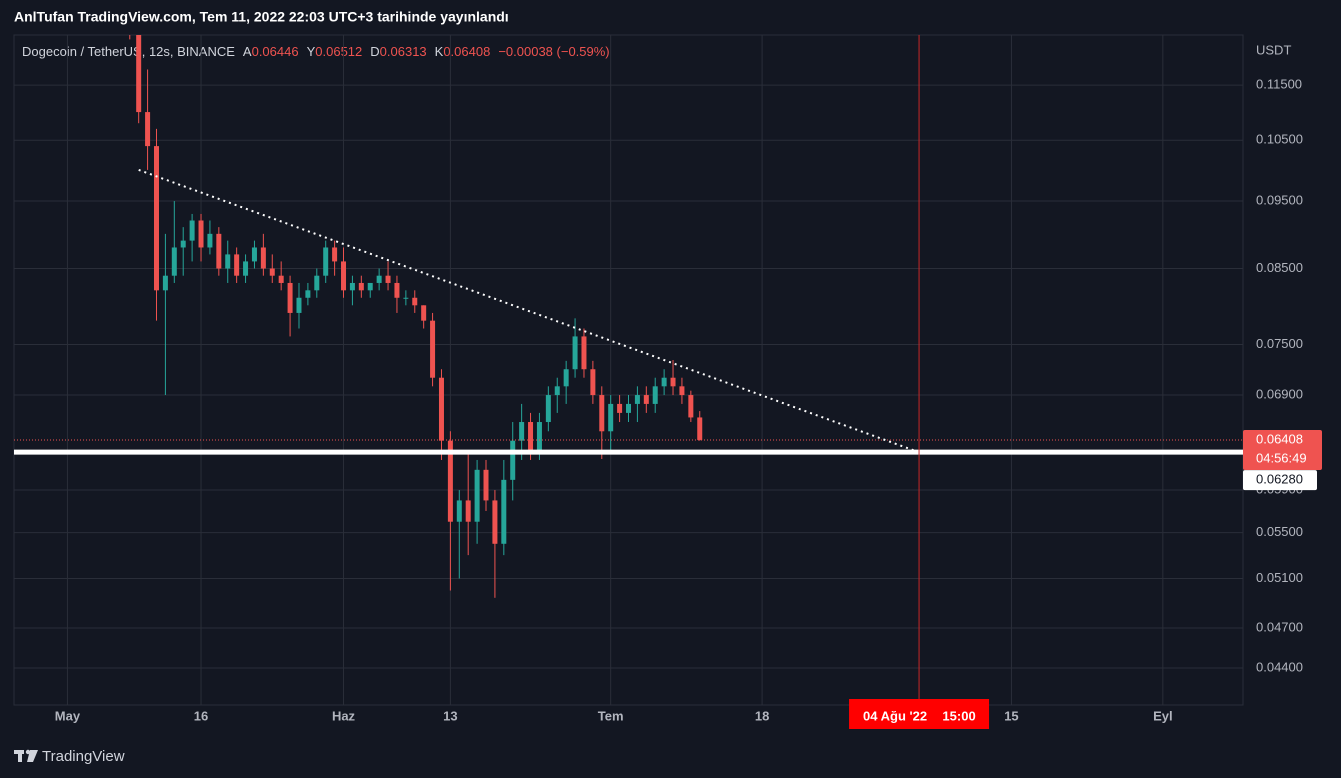  What do you see at coordinates (1279, 666) in the screenshot?
I see `y-tick-label: 0.04400` at bounding box center [1279, 666].